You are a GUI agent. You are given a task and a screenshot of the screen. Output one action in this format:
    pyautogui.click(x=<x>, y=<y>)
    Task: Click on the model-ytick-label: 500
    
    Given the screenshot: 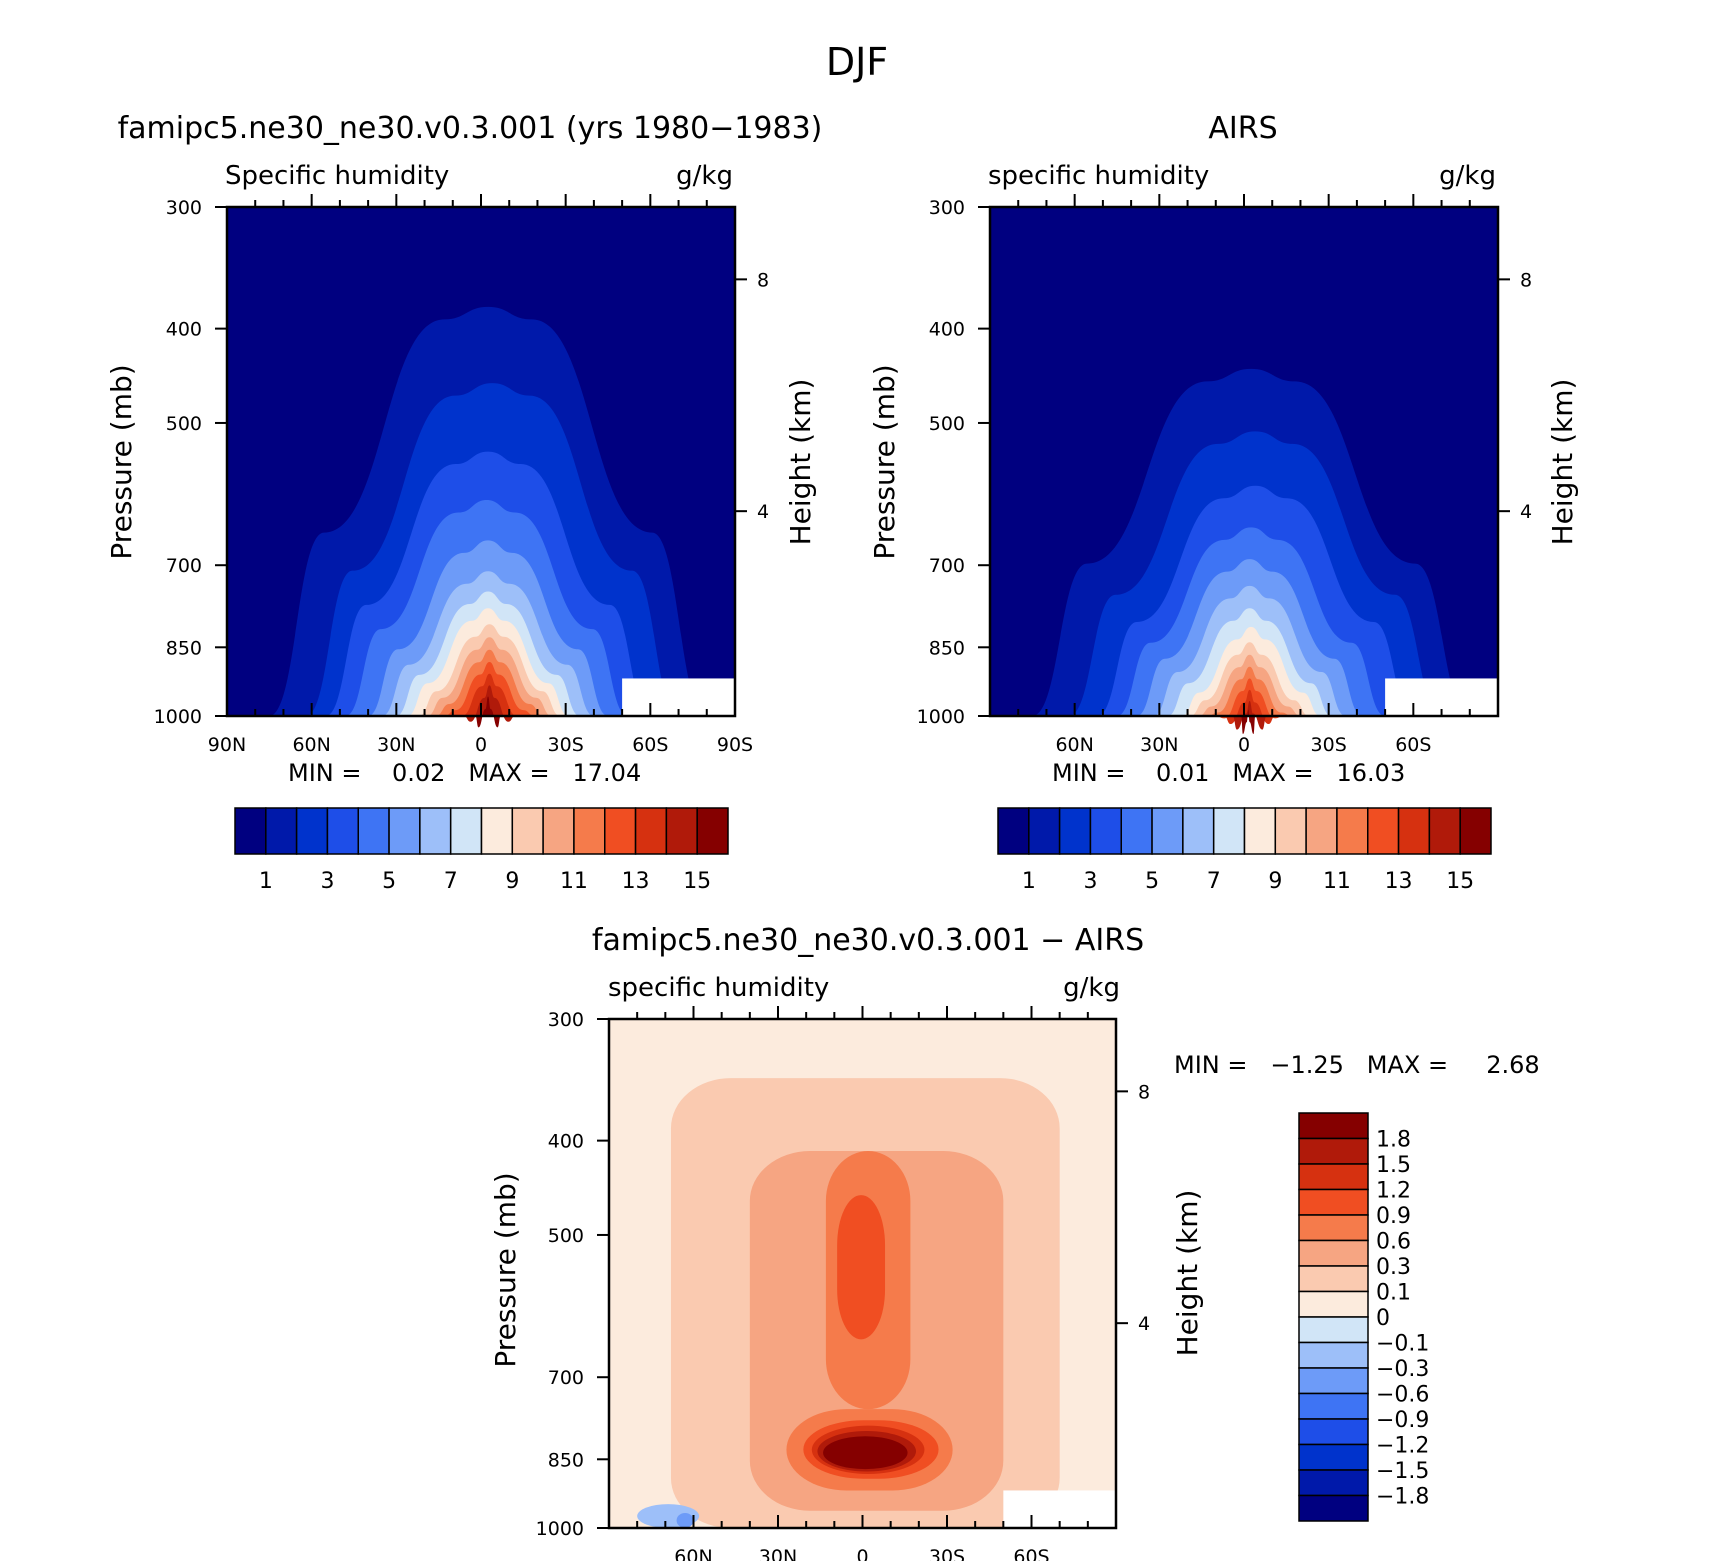 What is the action you would take?
    pyautogui.click(x=184, y=424)
    